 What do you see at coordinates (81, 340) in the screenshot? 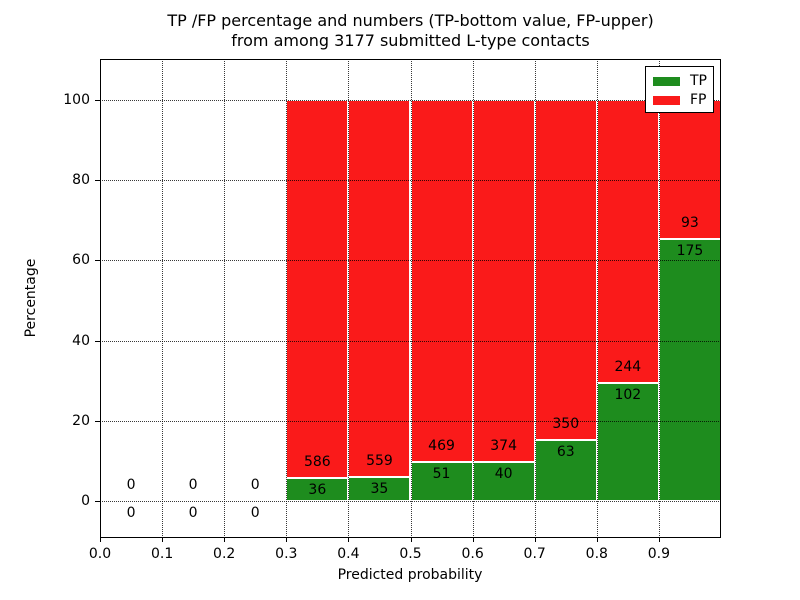
I see `y-tick-label: 40` at bounding box center [81, 340].